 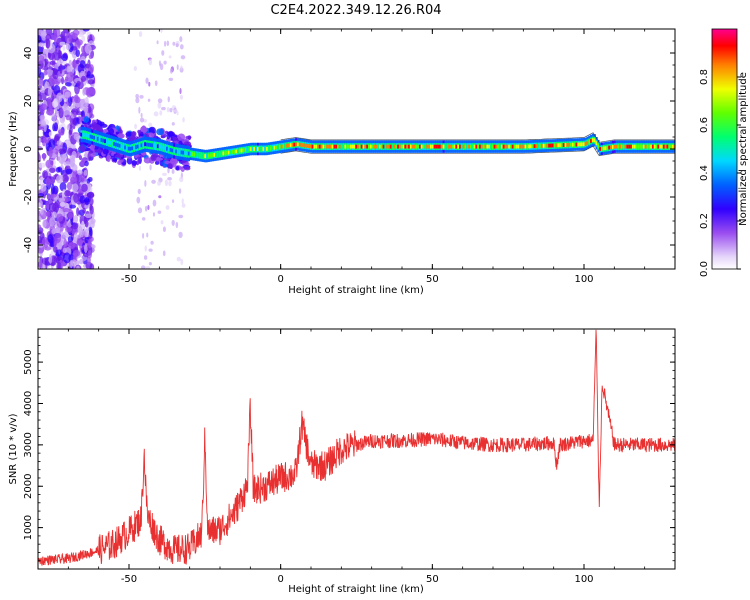 What do you see at coordinates (704, 269) in the screenshot?
I see `colorbar-tick-label: 0.0` at bounding box center [704, 269].